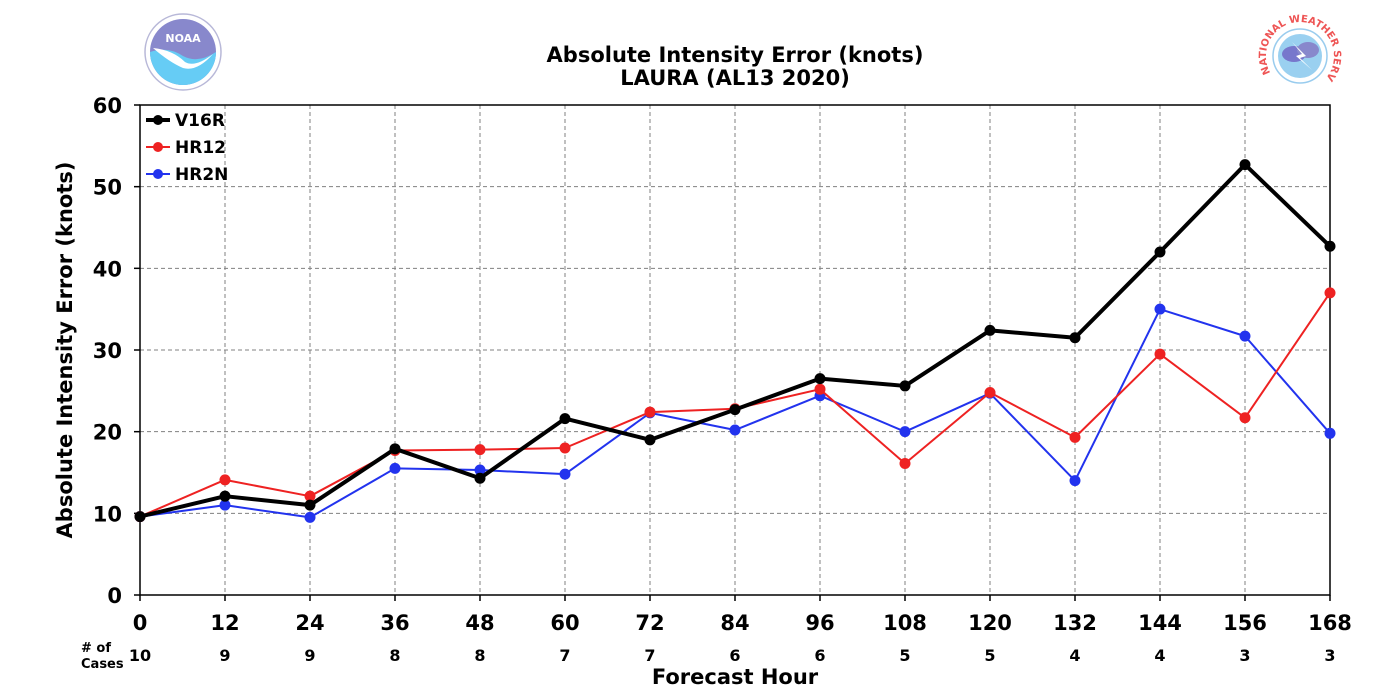 The height and width of the screenshot is (700, 1400). Describe the element at coordinates (65, 350) in the screenshot. I see `y-axis-label: Absolute Intensity Error (knots)` at that location.